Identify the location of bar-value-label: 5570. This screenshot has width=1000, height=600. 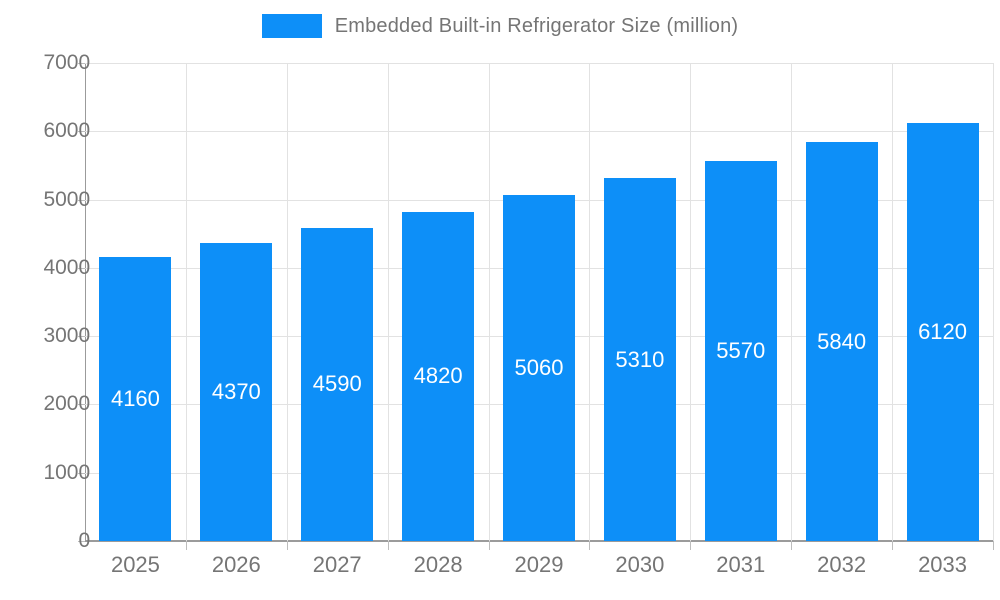
(741, 350).